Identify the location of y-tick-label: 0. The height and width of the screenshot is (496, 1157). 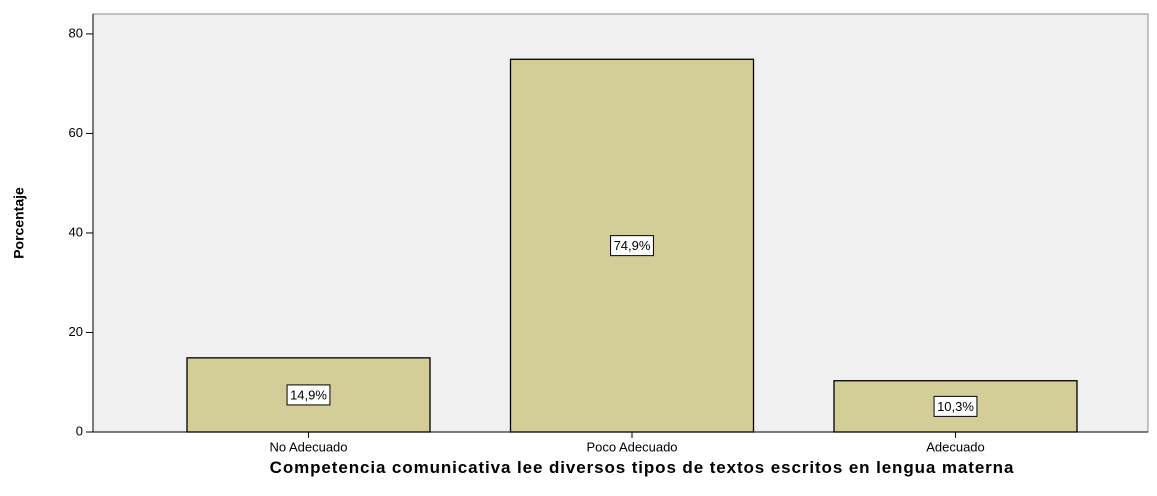
(79, 430).